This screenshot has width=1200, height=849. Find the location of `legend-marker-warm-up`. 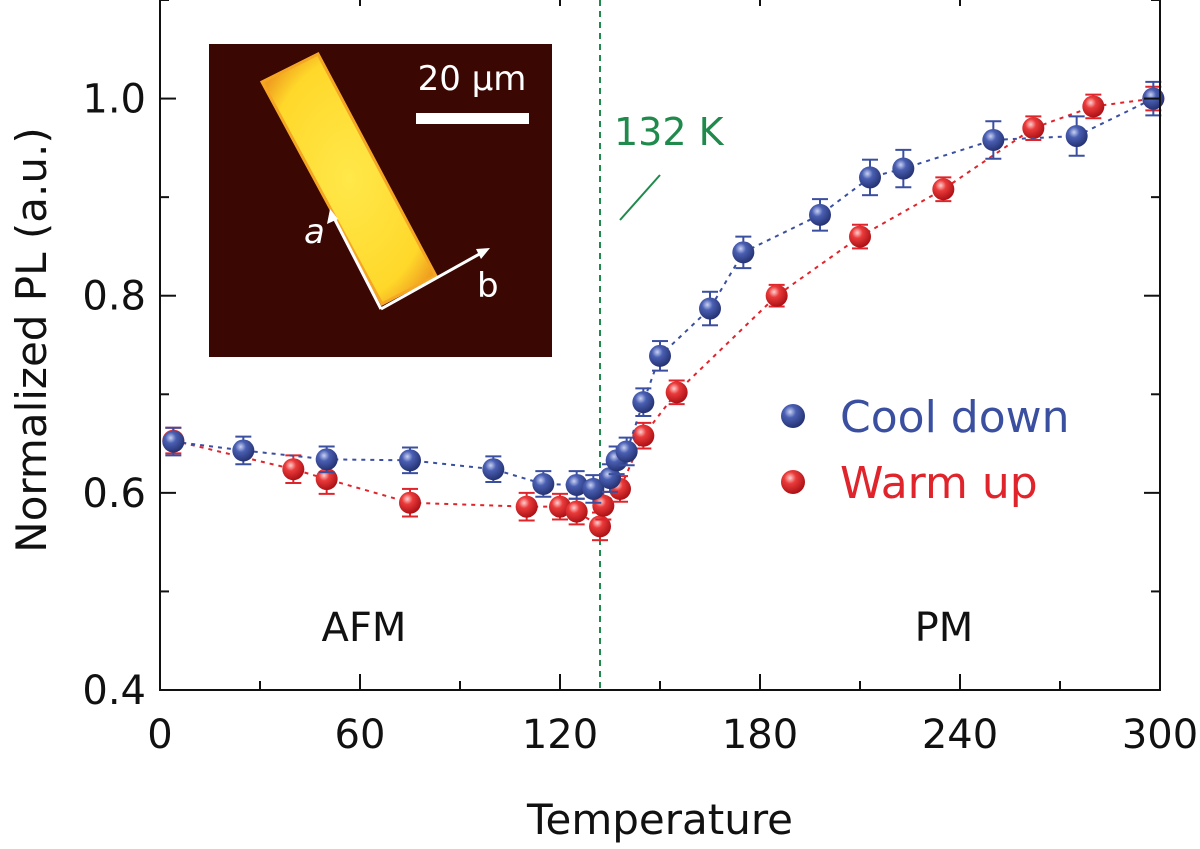

legend-marker-warm-up is located at coordinates (793, 482).